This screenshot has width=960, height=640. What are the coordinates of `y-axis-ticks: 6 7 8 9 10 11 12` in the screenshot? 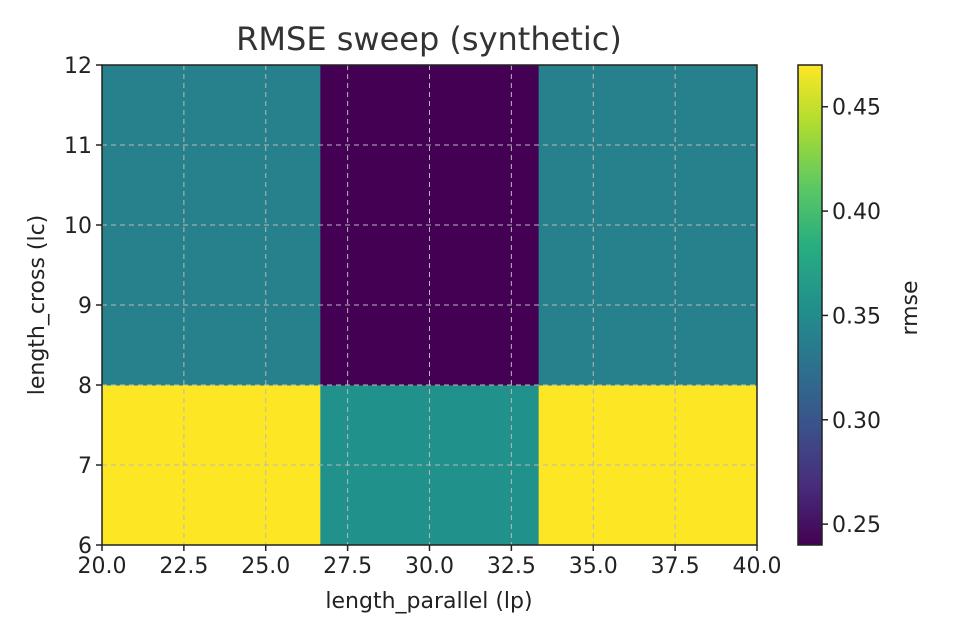 It's located at (83, 306).